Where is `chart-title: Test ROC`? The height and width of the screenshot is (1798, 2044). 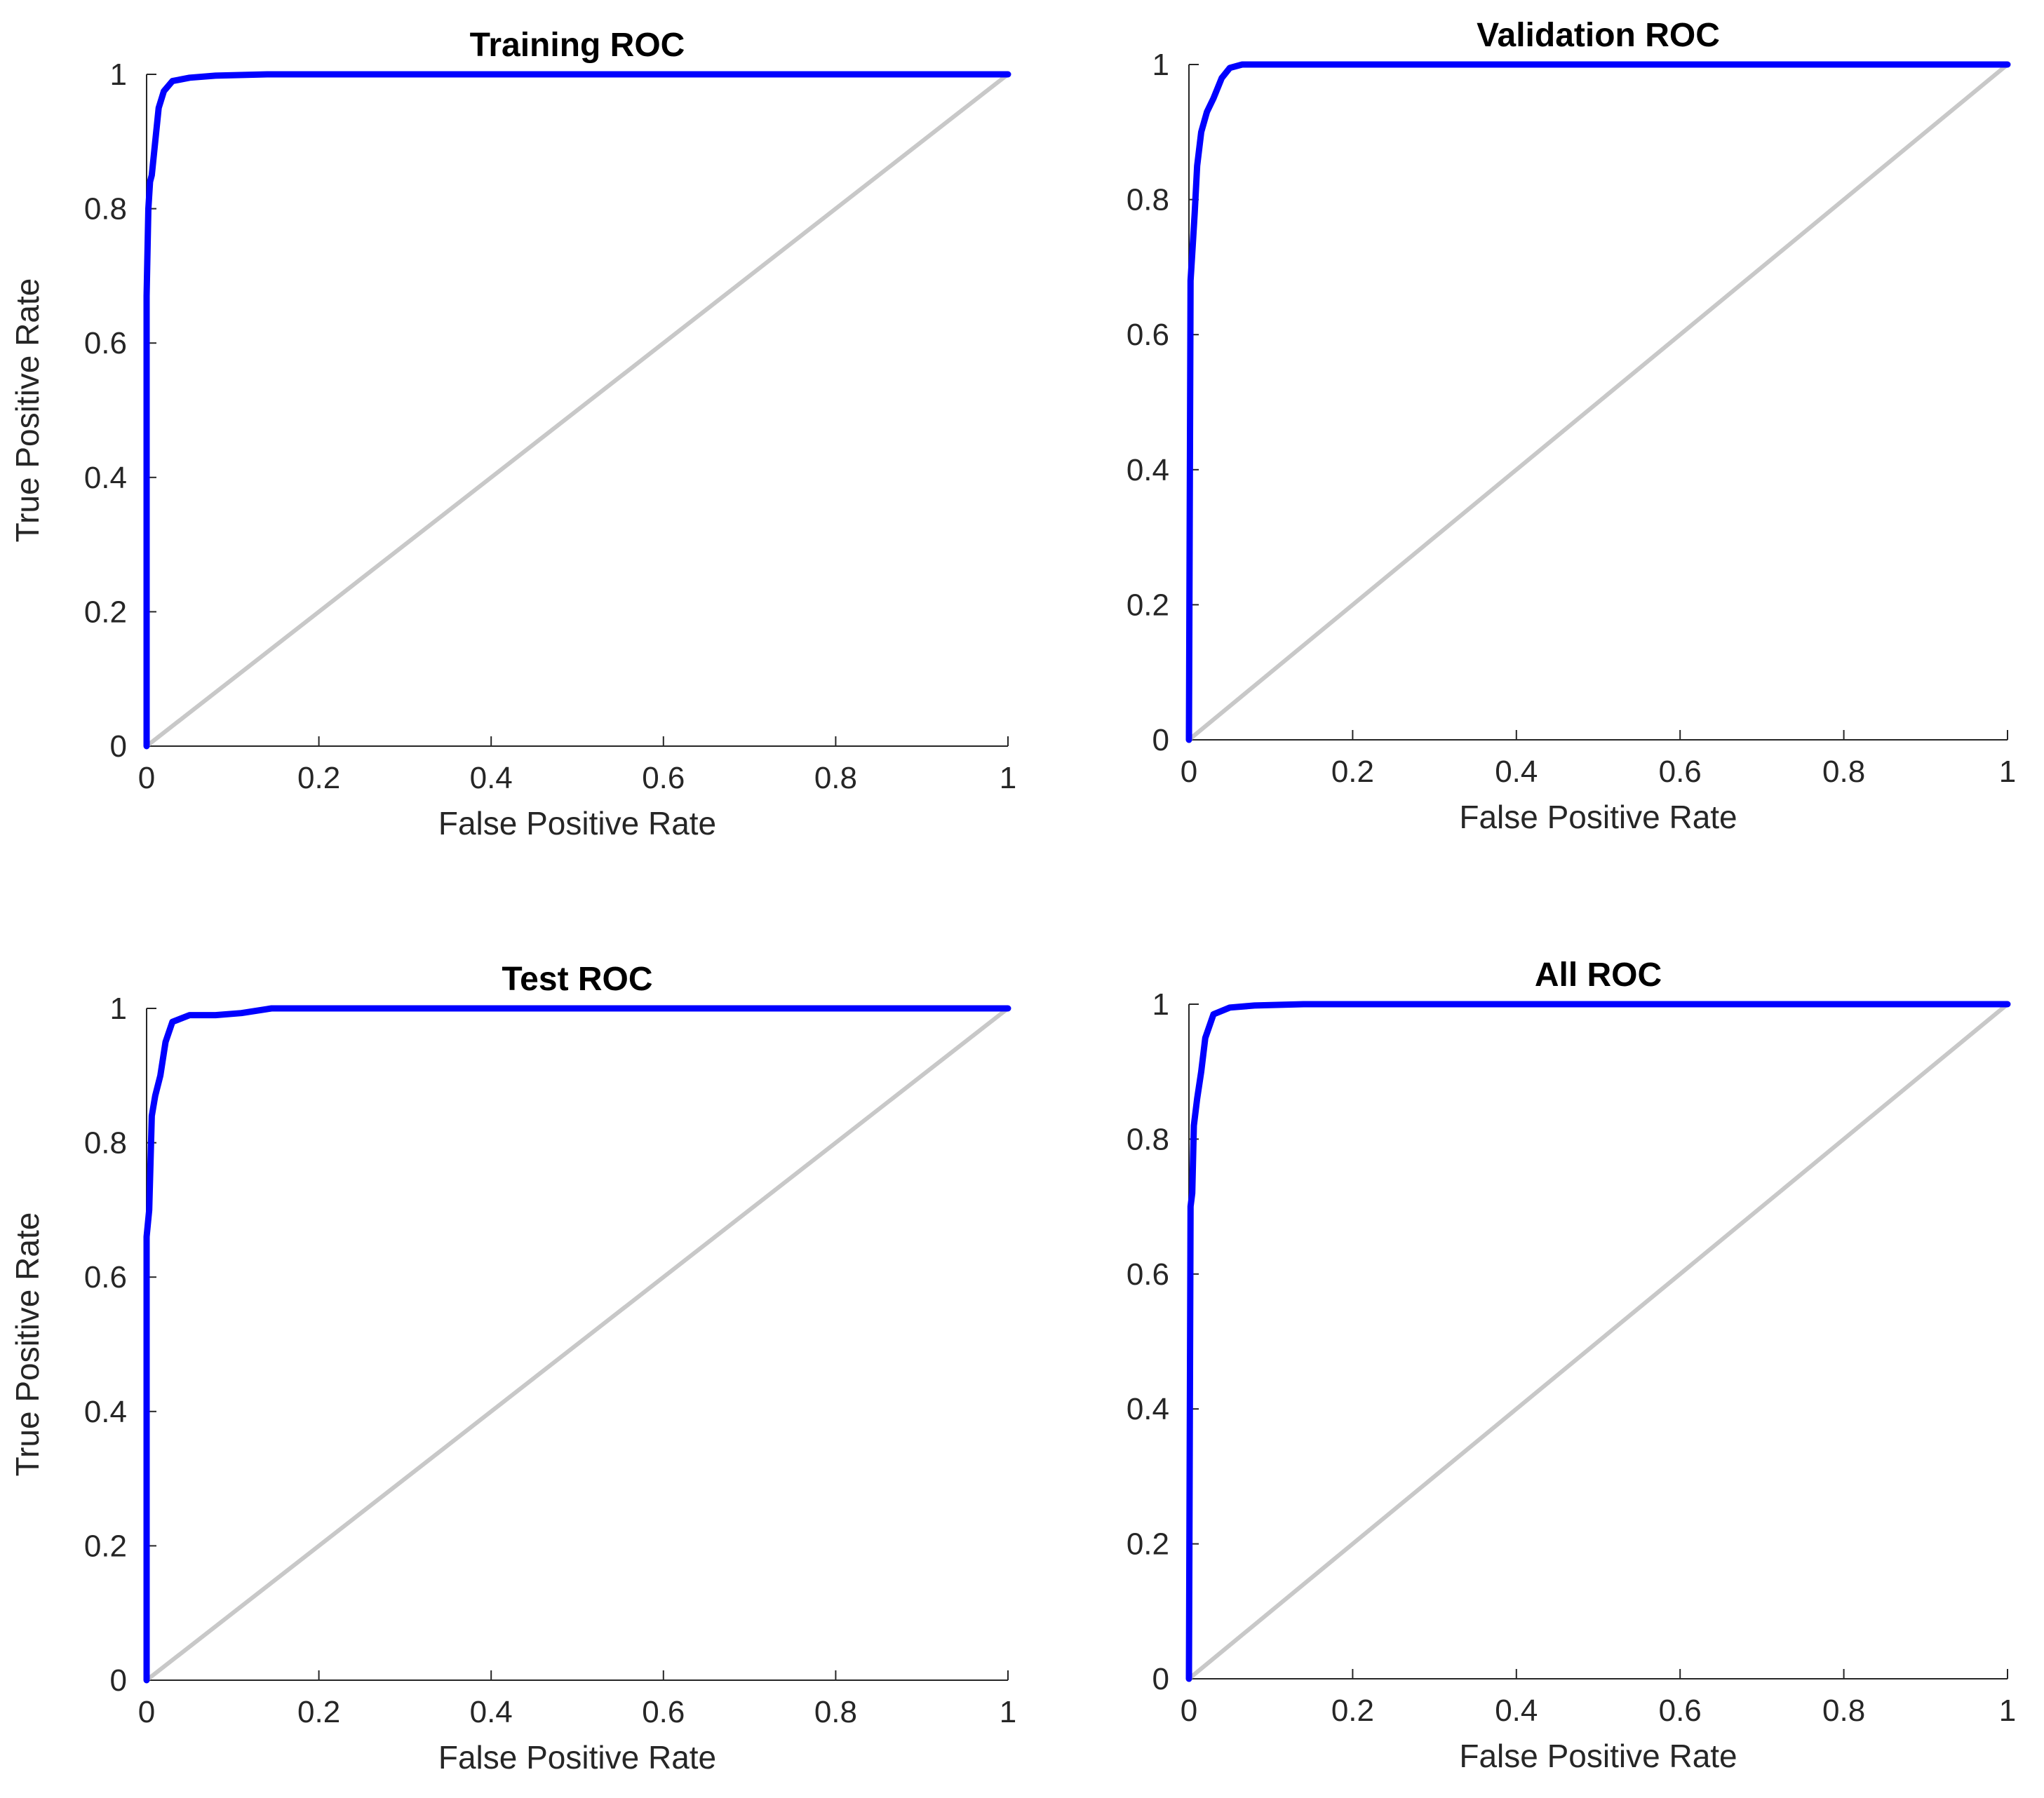 chart-title: Test ROC is located at coordinates (577, 979).